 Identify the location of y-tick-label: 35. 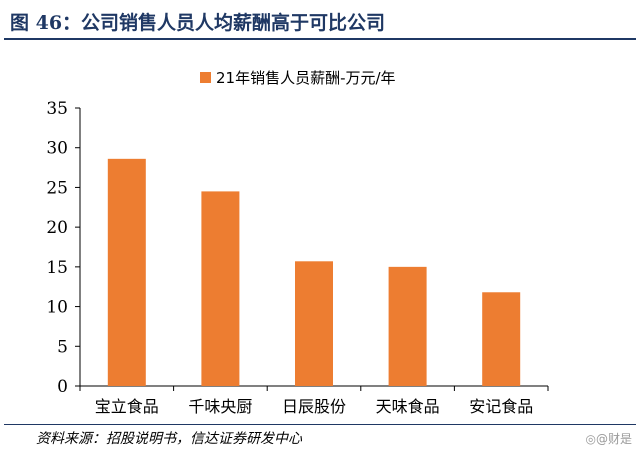
(57, 109).